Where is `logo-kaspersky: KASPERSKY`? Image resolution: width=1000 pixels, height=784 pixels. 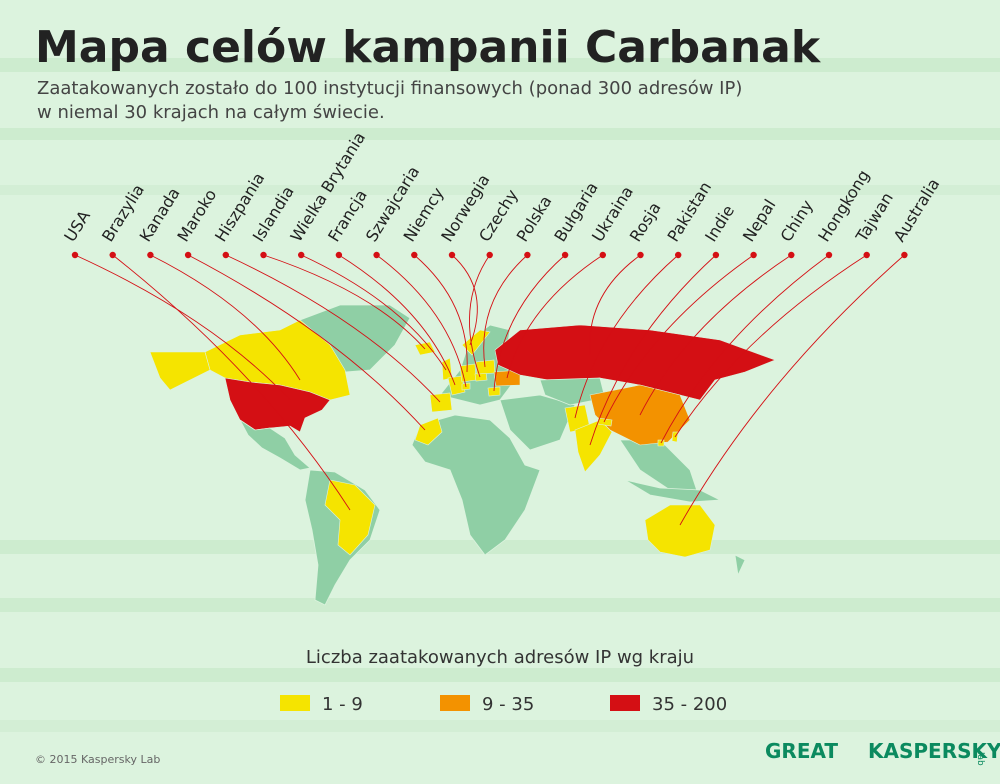
logo-kaspersky: KASPERSKY is located at coordinates (934, 751).